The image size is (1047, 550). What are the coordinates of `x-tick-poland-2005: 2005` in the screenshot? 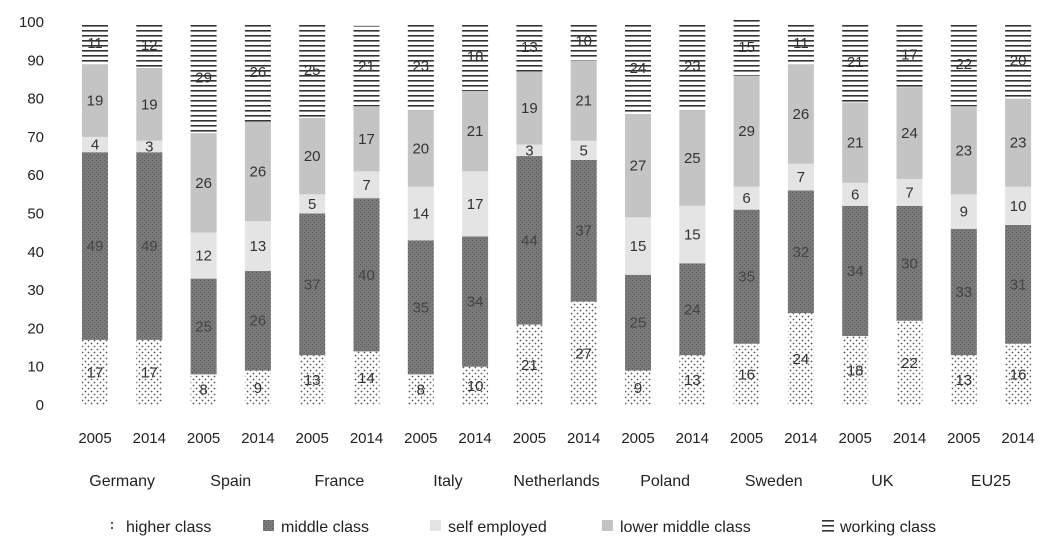 It's located at (637, 438).